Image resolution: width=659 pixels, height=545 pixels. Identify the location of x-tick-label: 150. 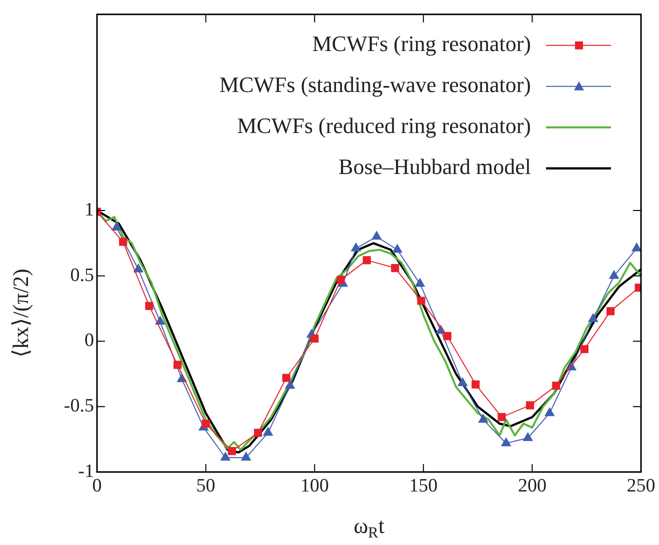
(423, 485).